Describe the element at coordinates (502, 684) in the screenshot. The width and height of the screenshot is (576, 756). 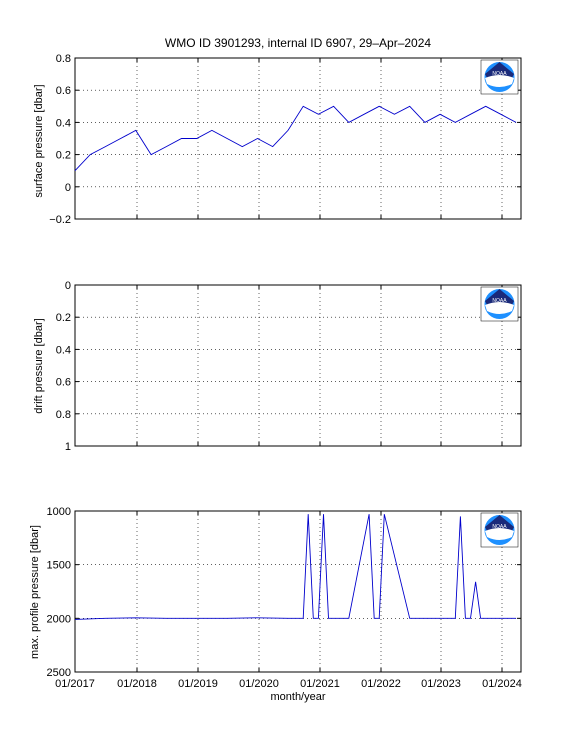
I see `x-tick-label: 01/2024` at that location.